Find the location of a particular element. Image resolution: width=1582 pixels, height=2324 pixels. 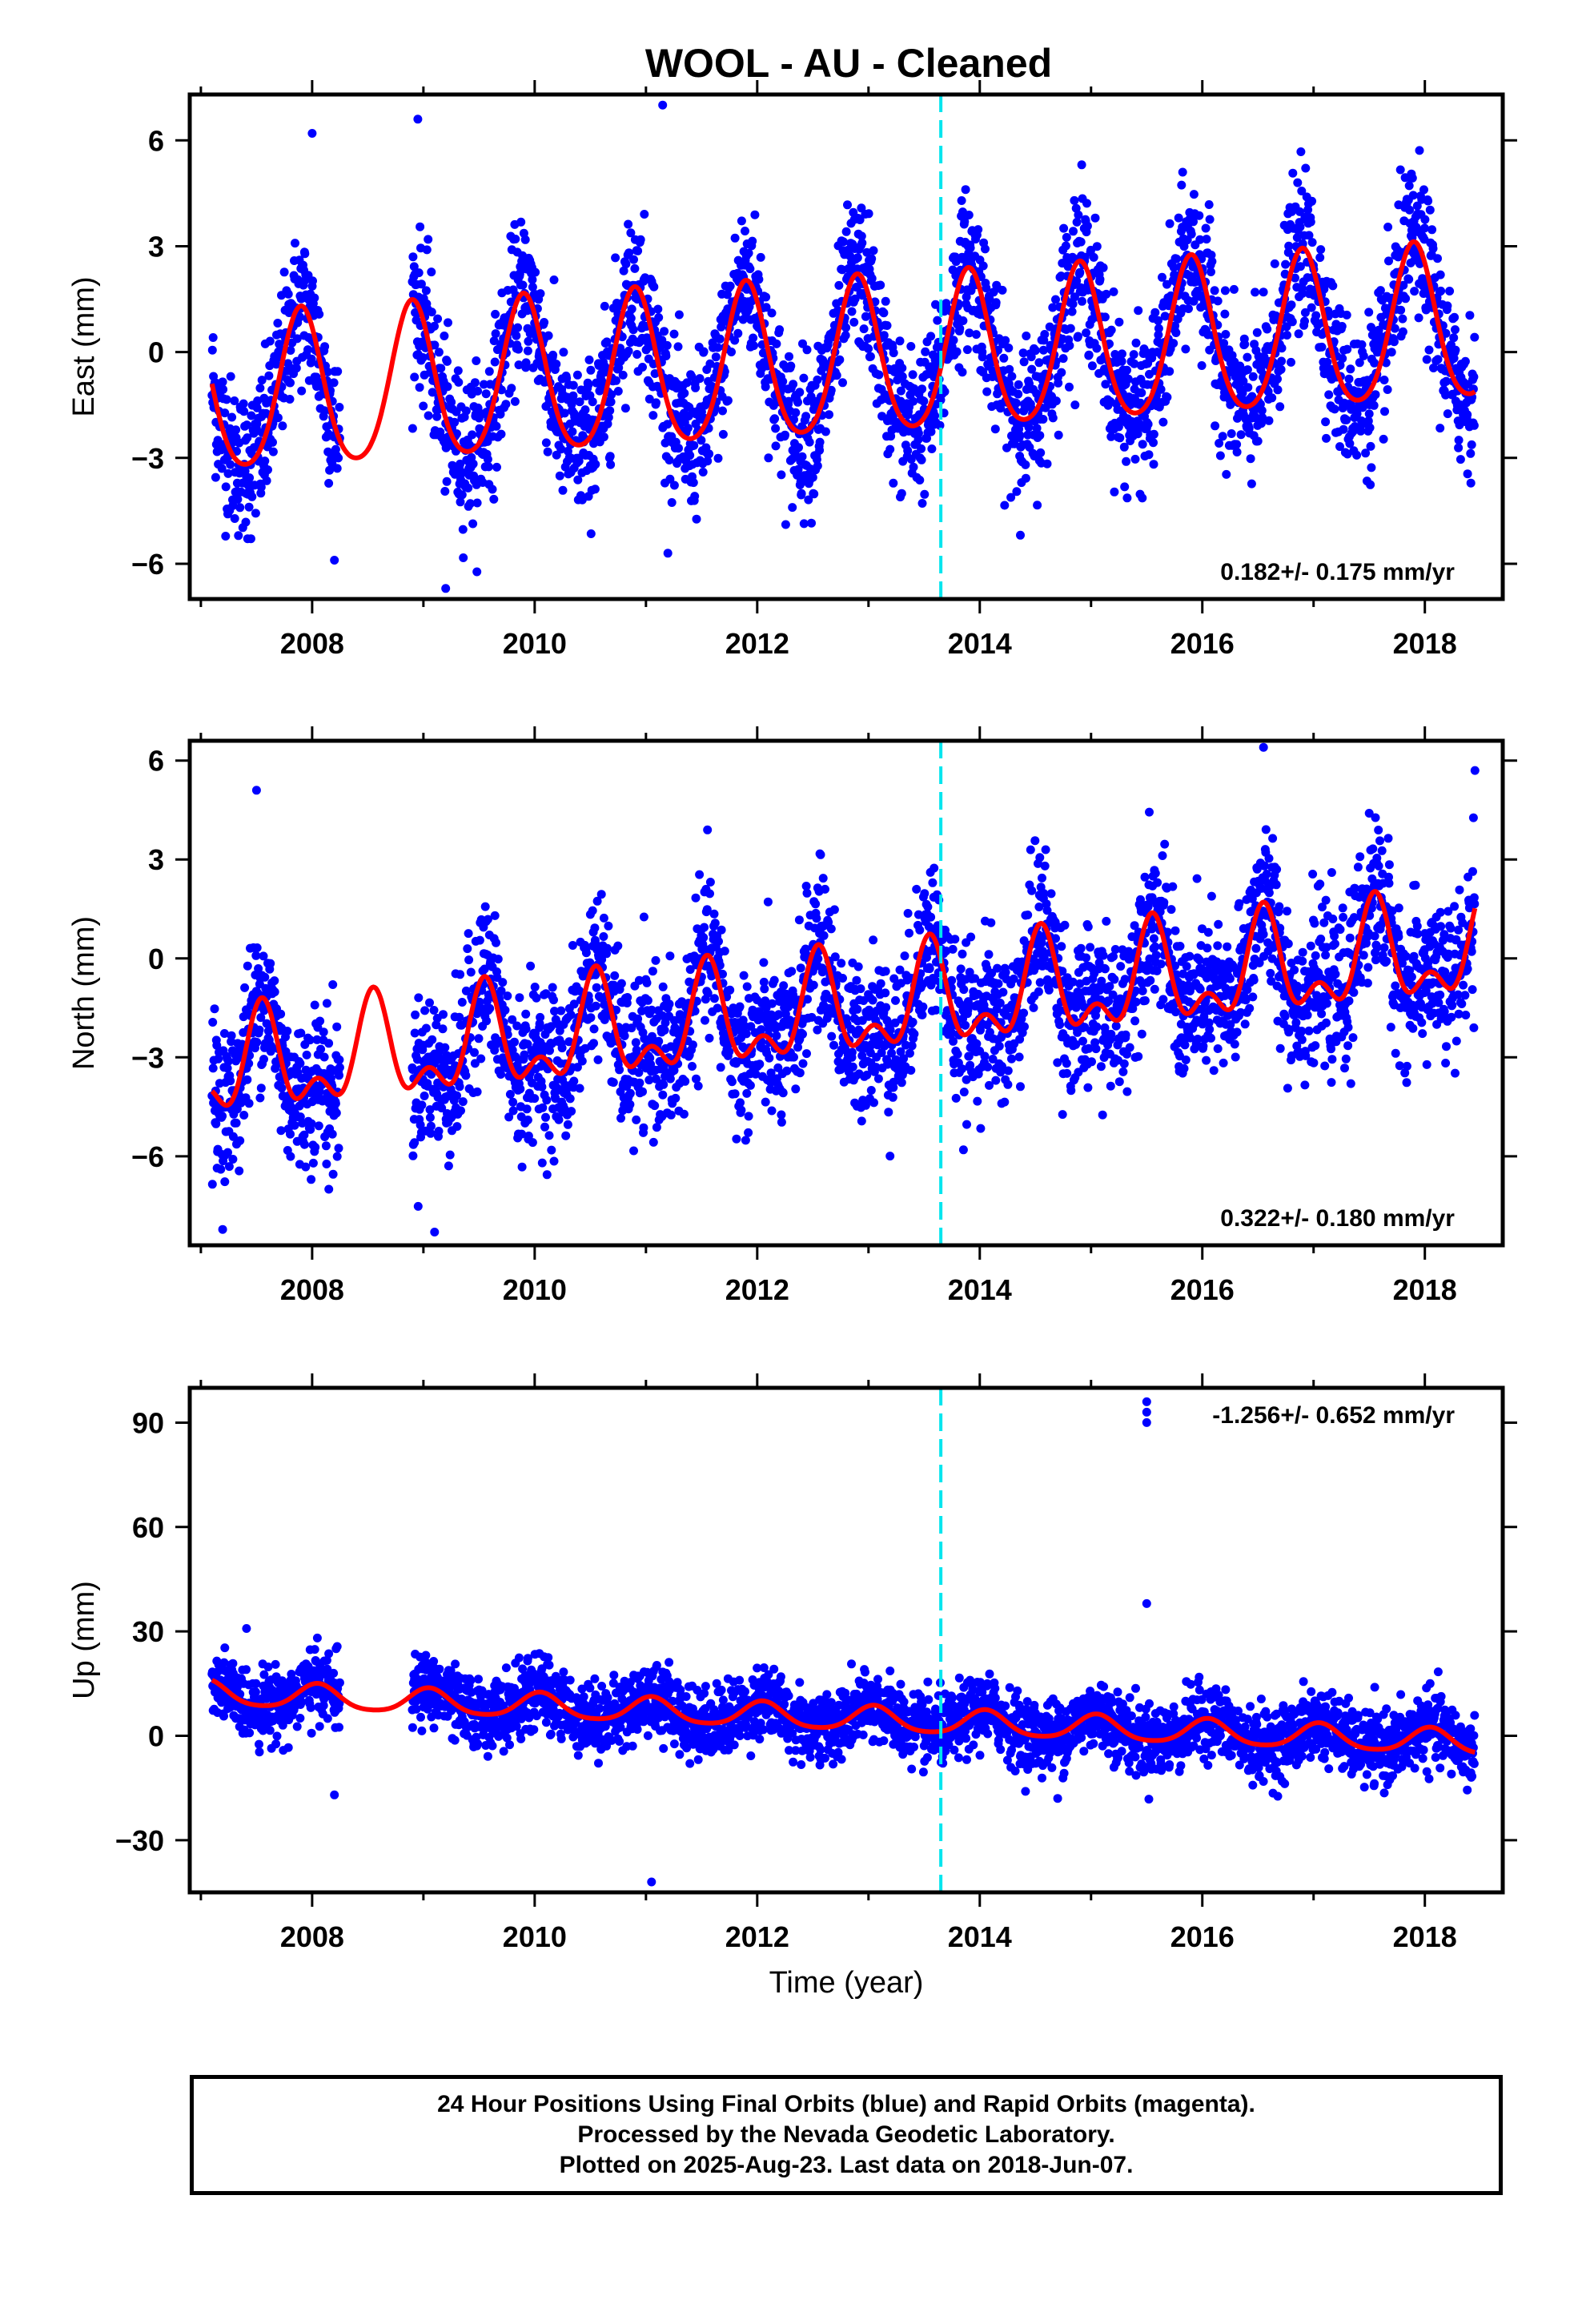

y-axis-label: East (mm) is located at coordinates (84, 346).